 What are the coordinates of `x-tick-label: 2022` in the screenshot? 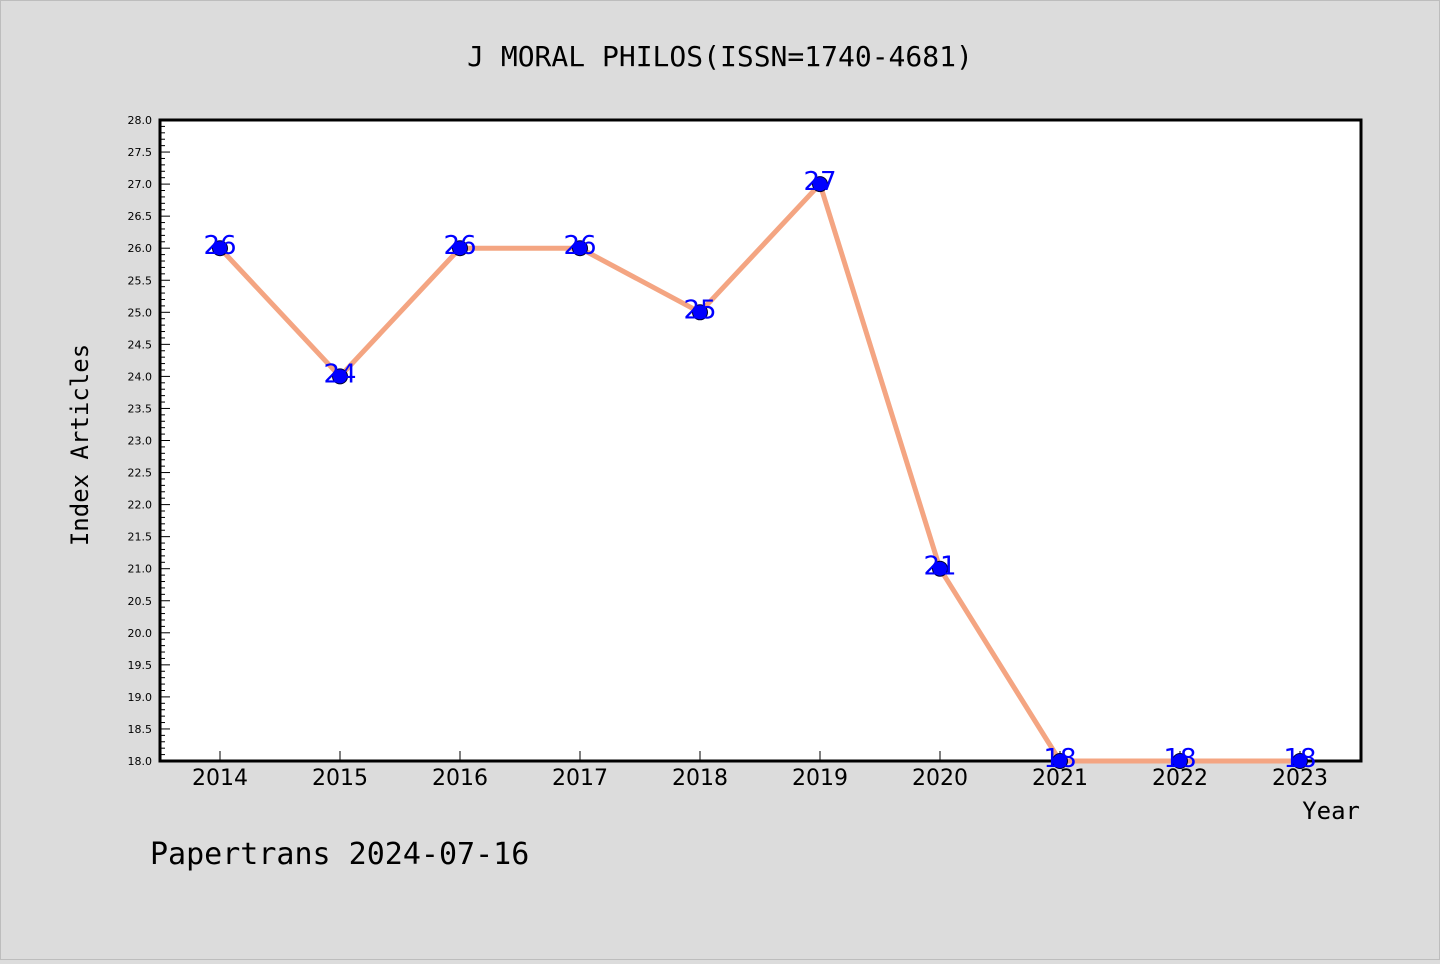 It's located at (1180, 778).